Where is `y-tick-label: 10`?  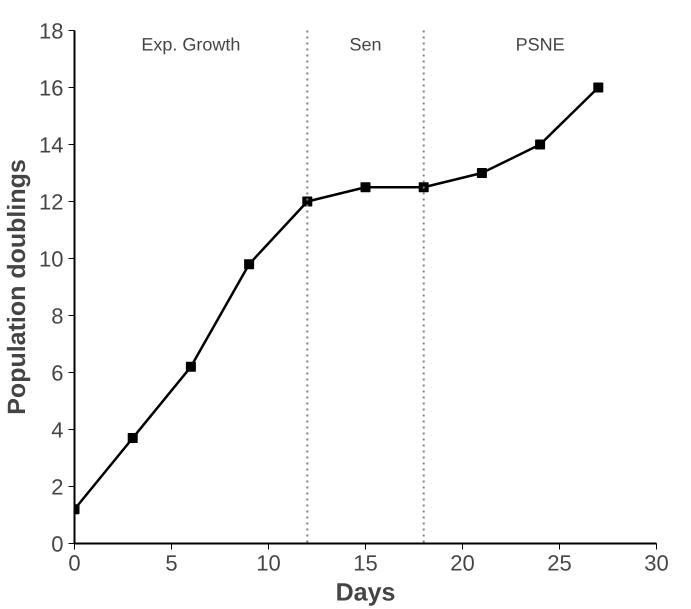
y-tick-label: 10 is located at coordinates (51, 259).